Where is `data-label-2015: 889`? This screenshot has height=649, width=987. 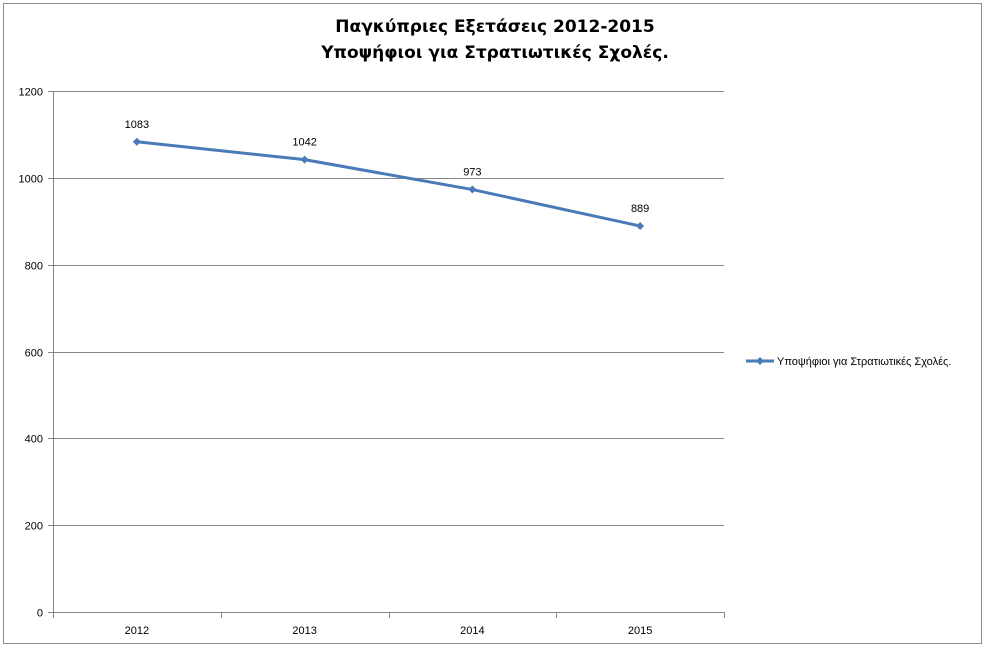 data-label-2015: 889 is located at coordinates (640, 209).